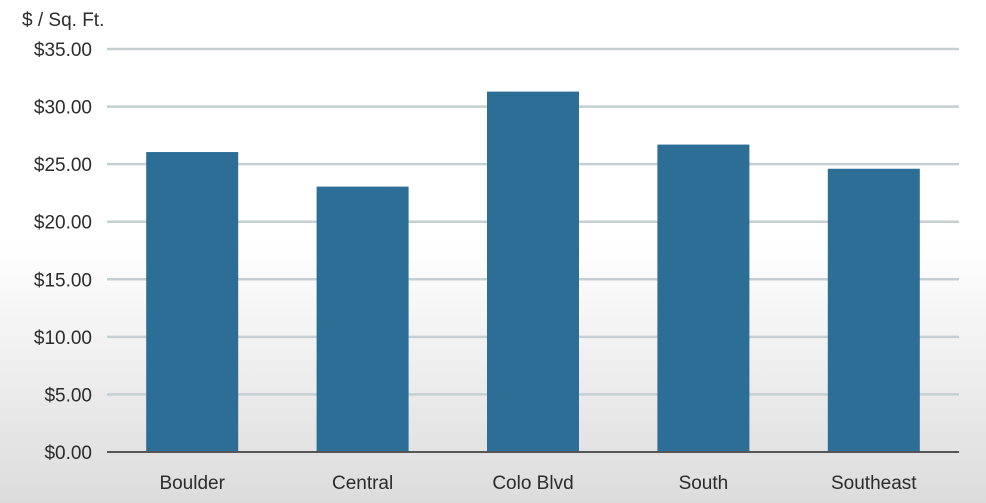 The height and width of the screenshot is (503, 986). I want to click on y-tick-label: $15.00, so click(63, 280).